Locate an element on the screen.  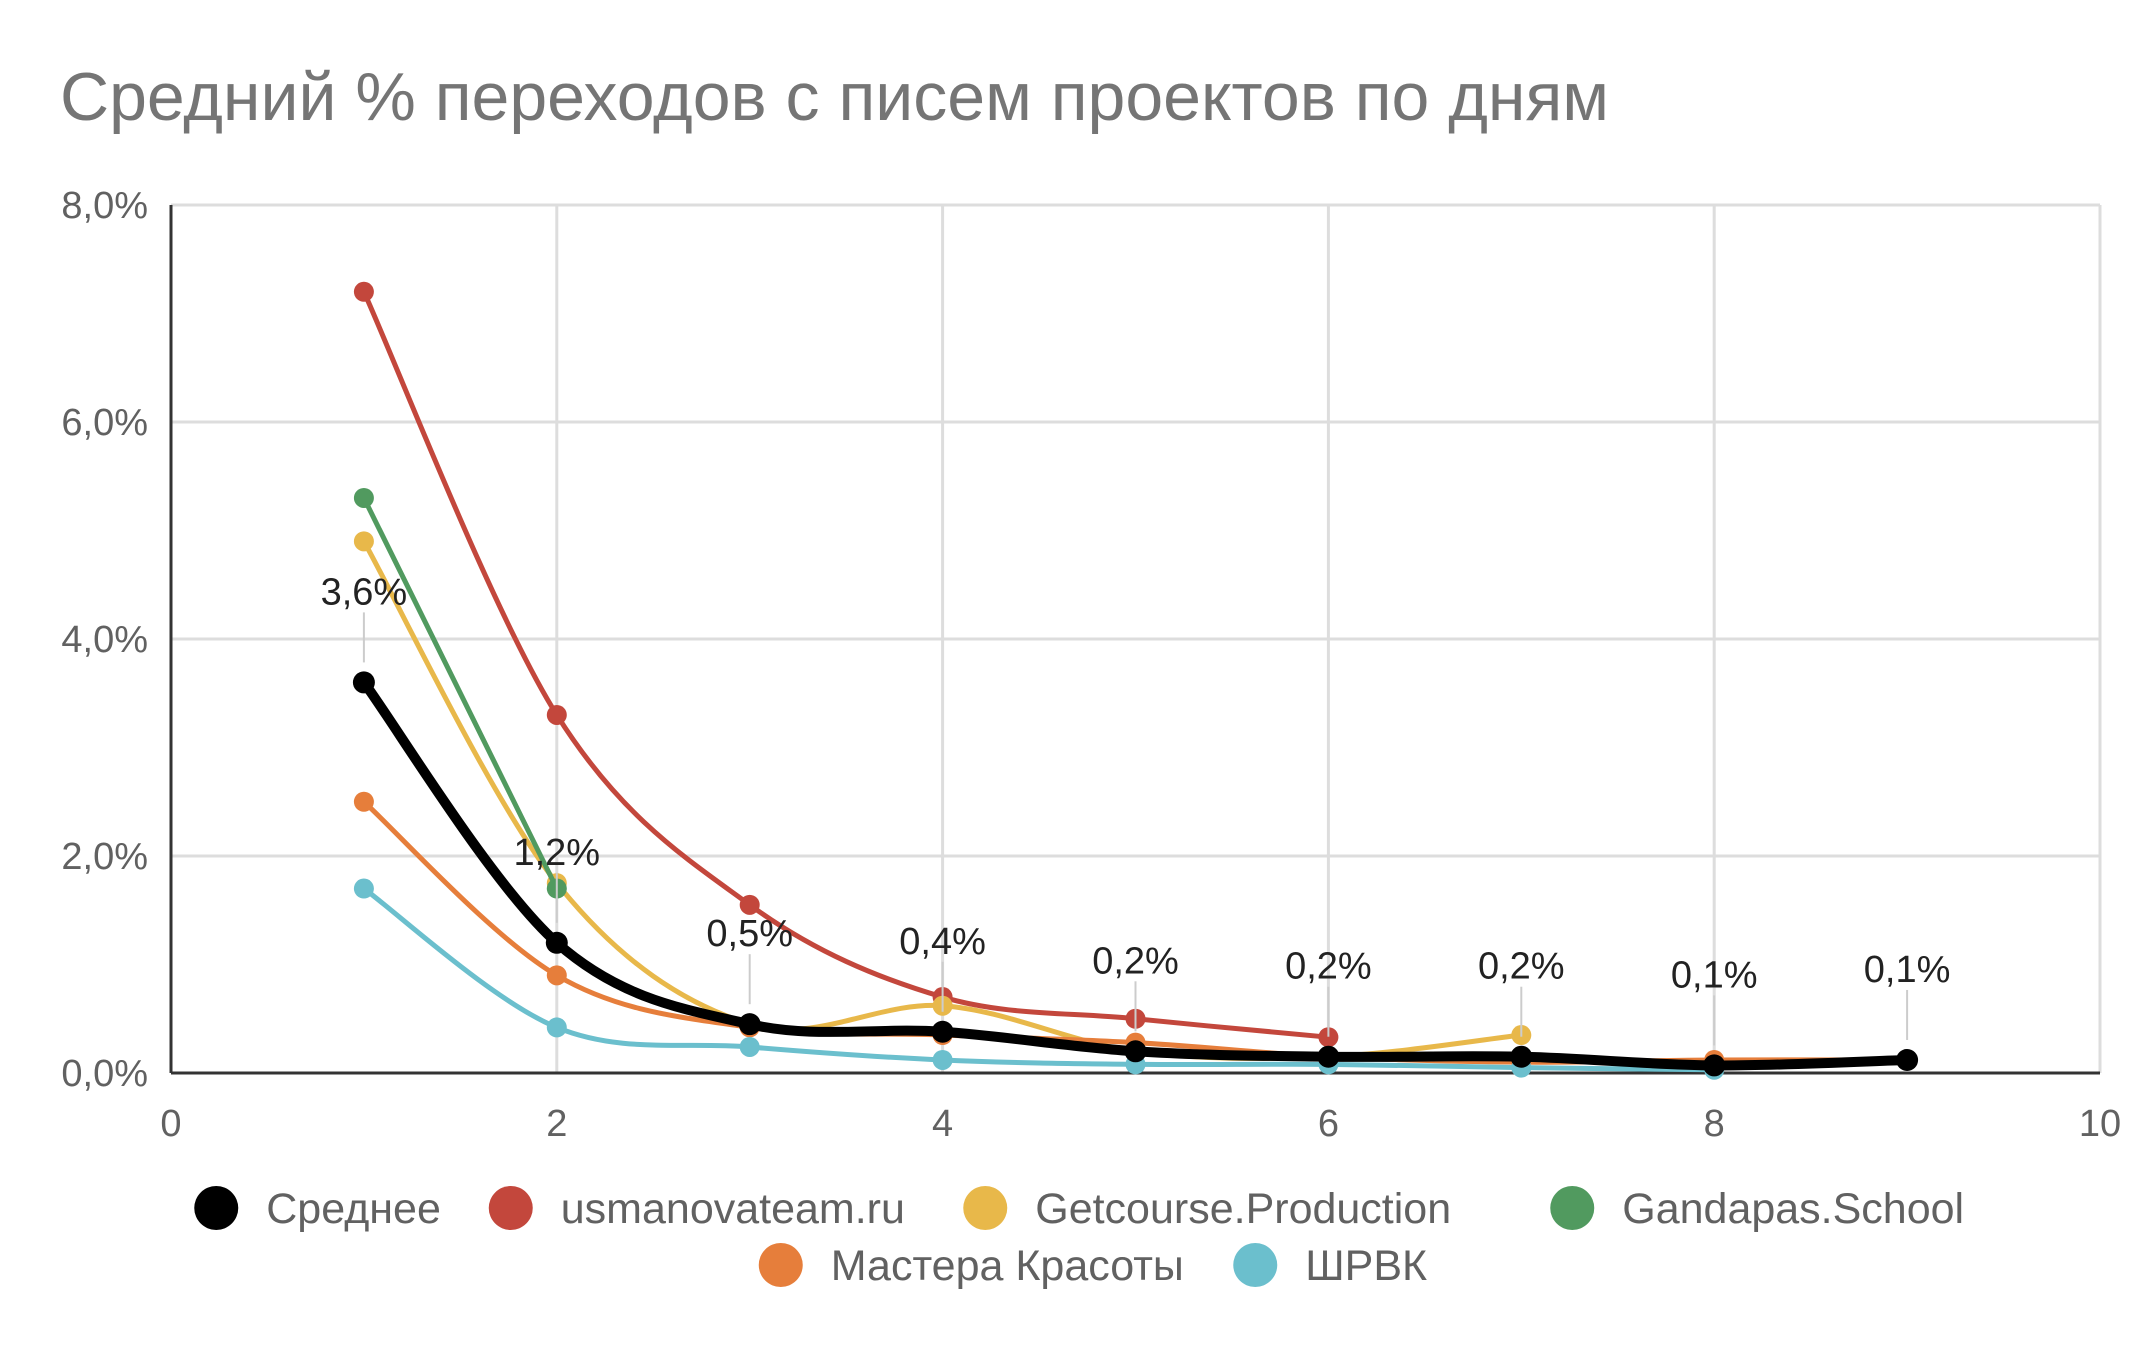
x-tick-label: 8 is located at coordinates (1714, 1124).